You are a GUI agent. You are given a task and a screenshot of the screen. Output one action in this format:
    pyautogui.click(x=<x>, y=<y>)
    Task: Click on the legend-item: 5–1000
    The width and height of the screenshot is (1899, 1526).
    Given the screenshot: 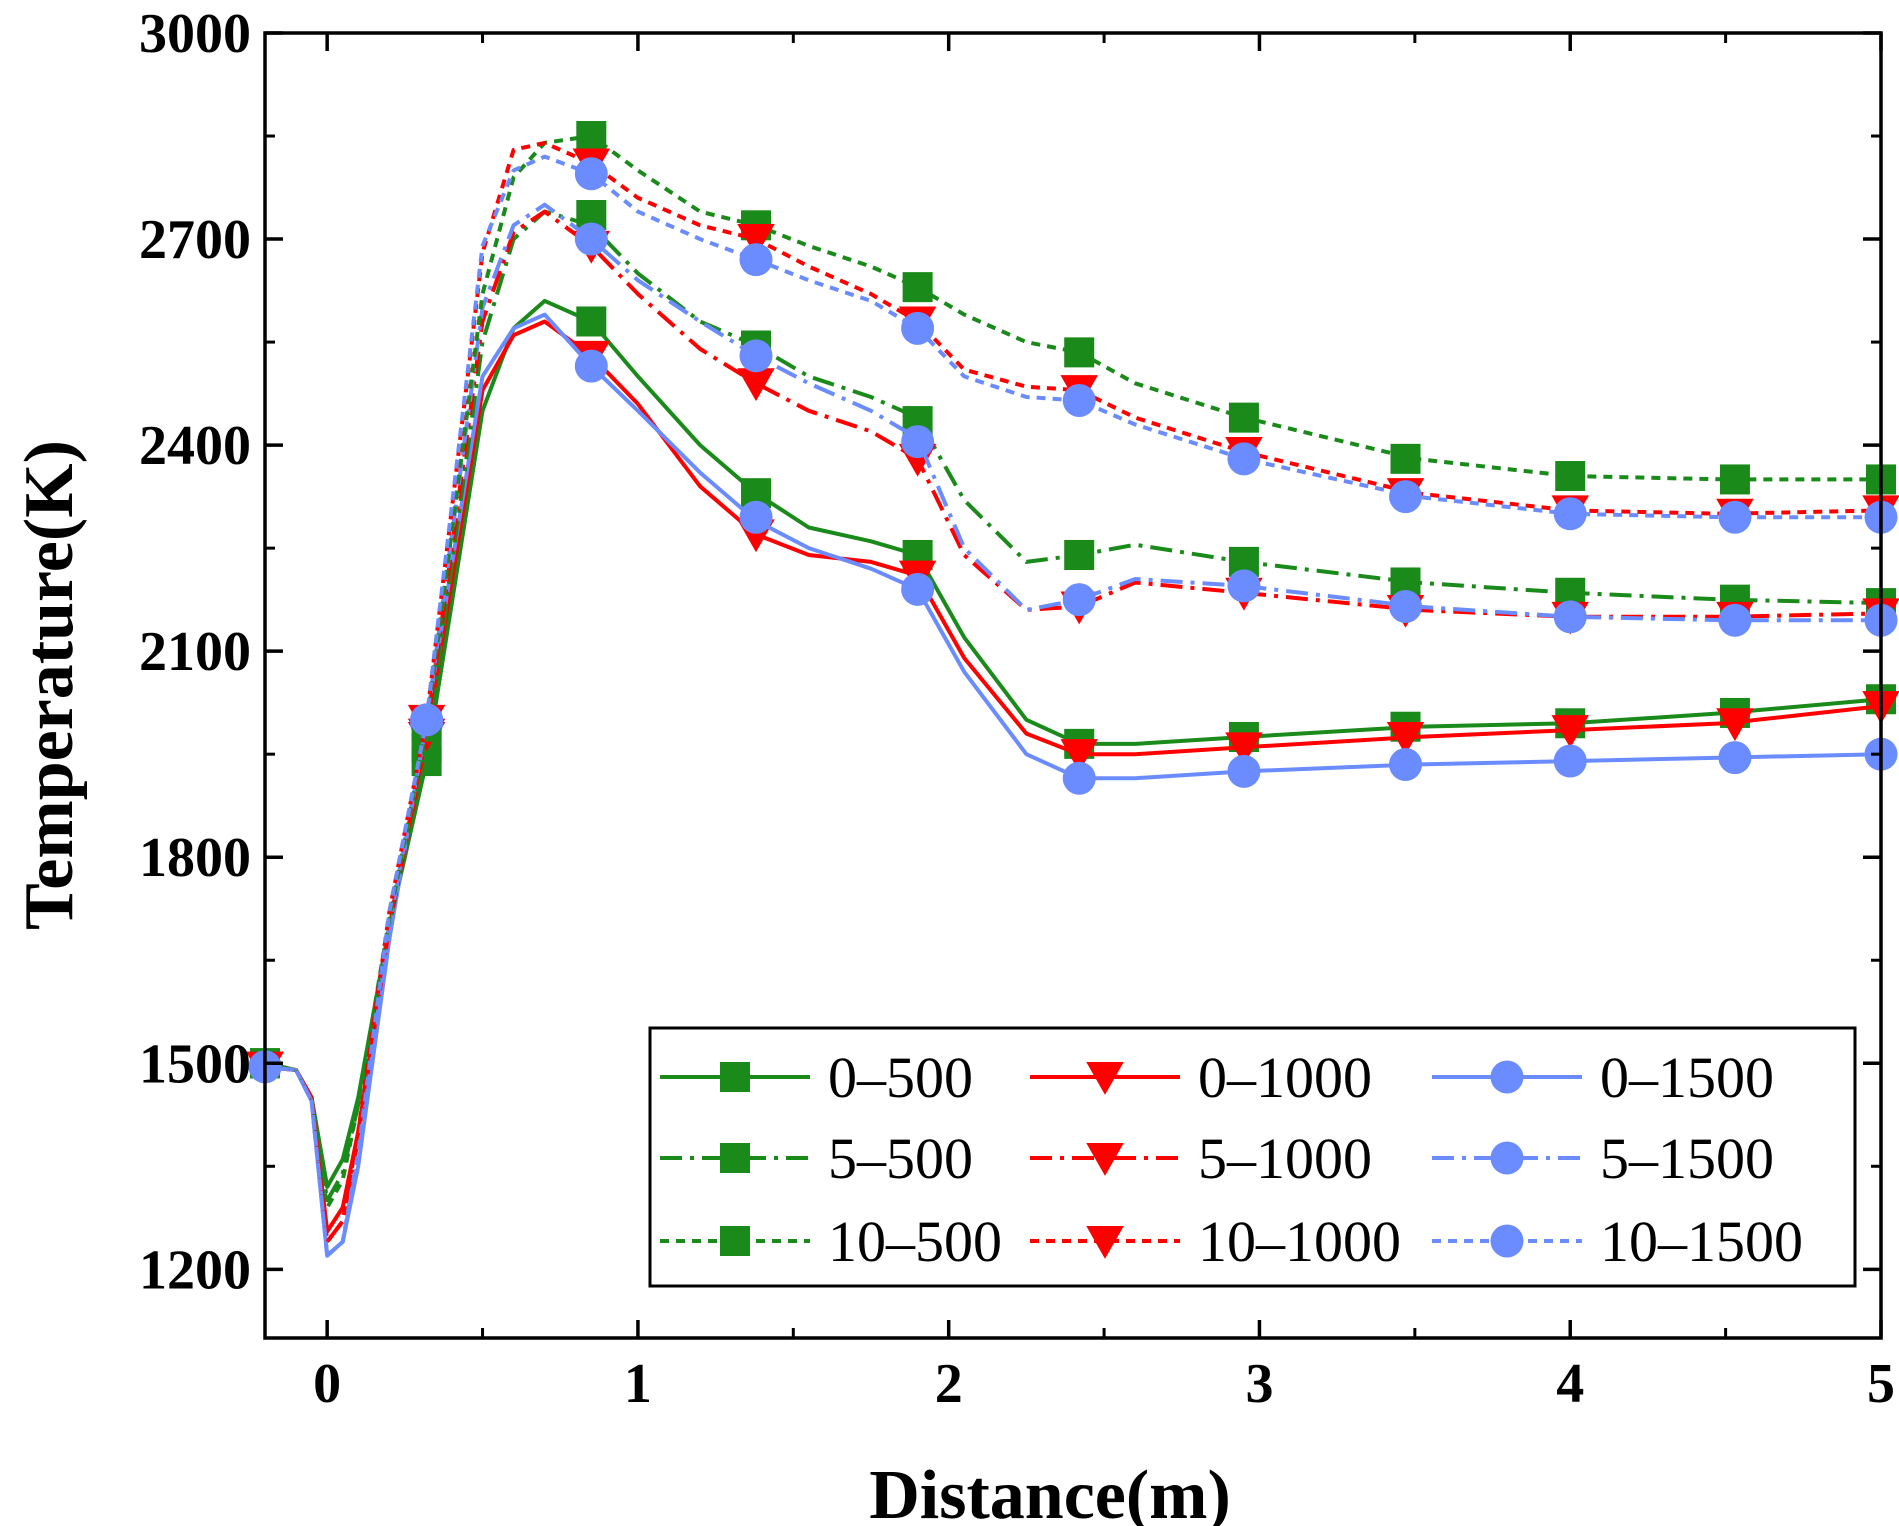 What is the action you would take?
    pyautogui.click(x=1201, y=1158)
    